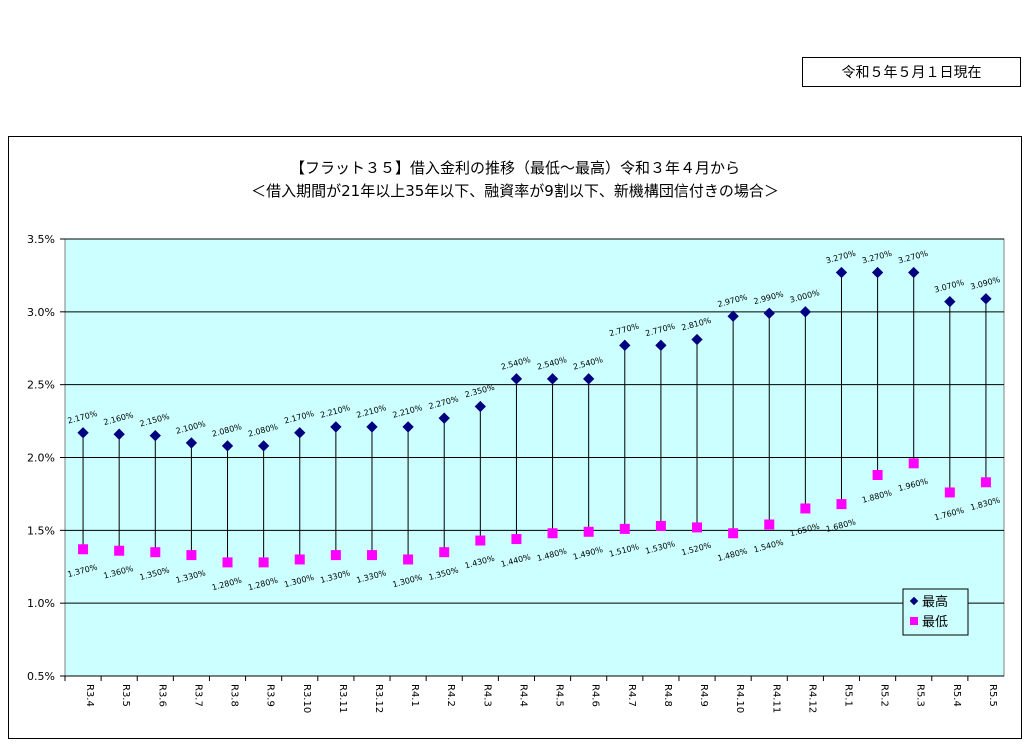 The height and width of the screenshot is (747, 1035). I want to click on legend-box, so click(935, 612).